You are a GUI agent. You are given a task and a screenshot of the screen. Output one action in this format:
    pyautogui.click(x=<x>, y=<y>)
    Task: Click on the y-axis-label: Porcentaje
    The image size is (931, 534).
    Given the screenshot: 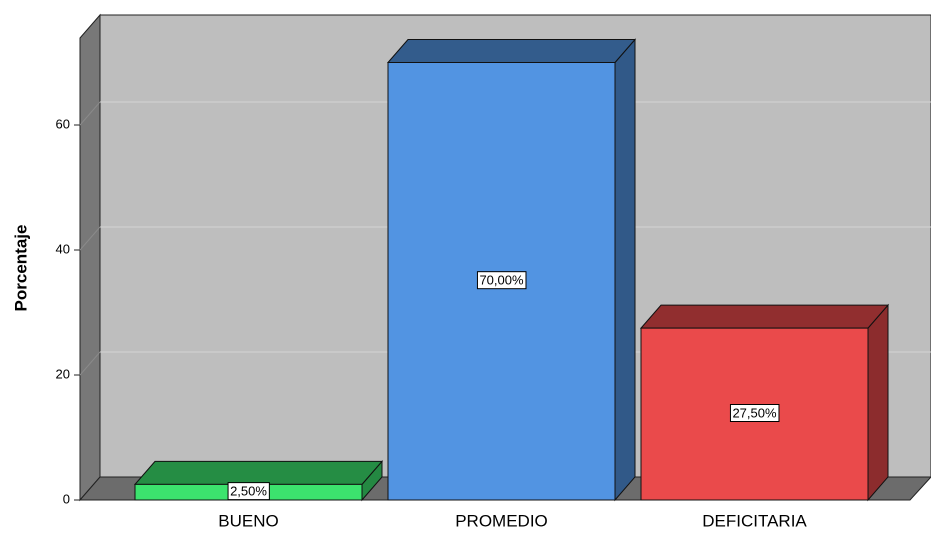 What is the action you would take?
    pyautogui.click(x=20, y=268)
    